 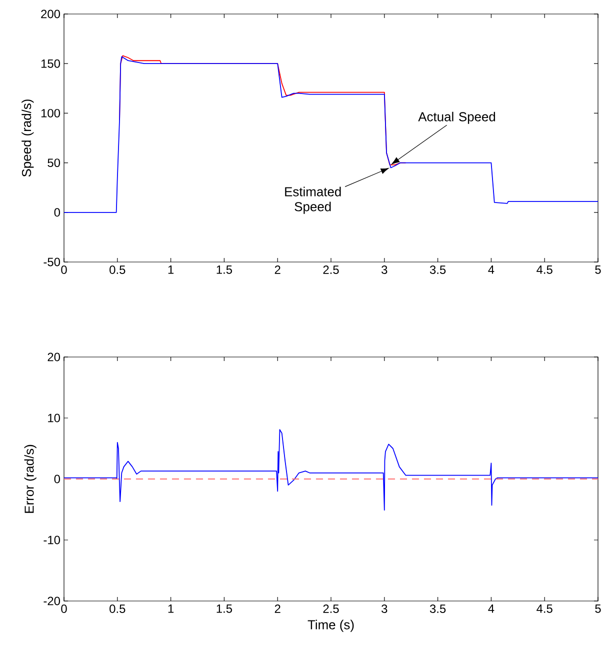 What do you see at coordinates (52, 540) in the screenshot?
I see `y-tick-label: -10` at bounding box center [52, 540].